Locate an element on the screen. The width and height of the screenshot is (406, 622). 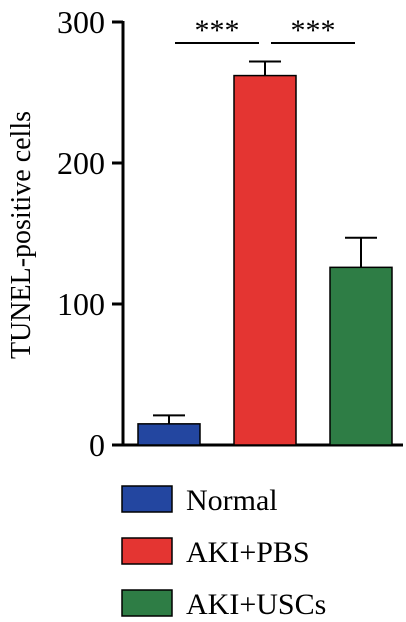
legend-label: AKI+USCs is located at coordinates (256, 604).